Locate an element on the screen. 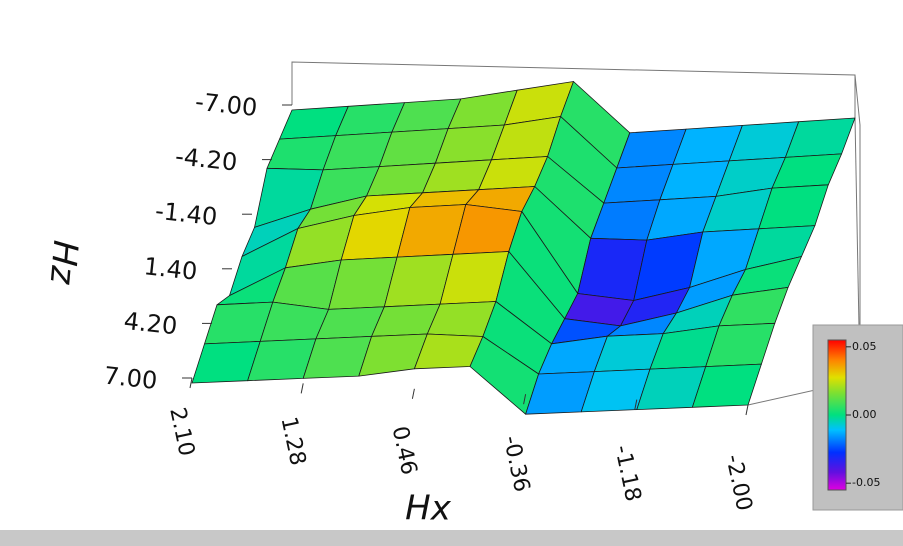  colorbar-tick-label: 0.00 is located at coordinates (864, 414).